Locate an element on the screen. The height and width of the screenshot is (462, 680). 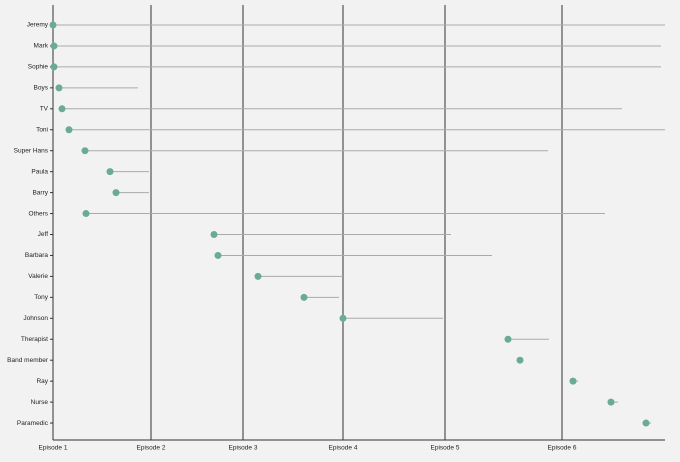
y-tick-label: Johnson is located at coordinates (35, 318).